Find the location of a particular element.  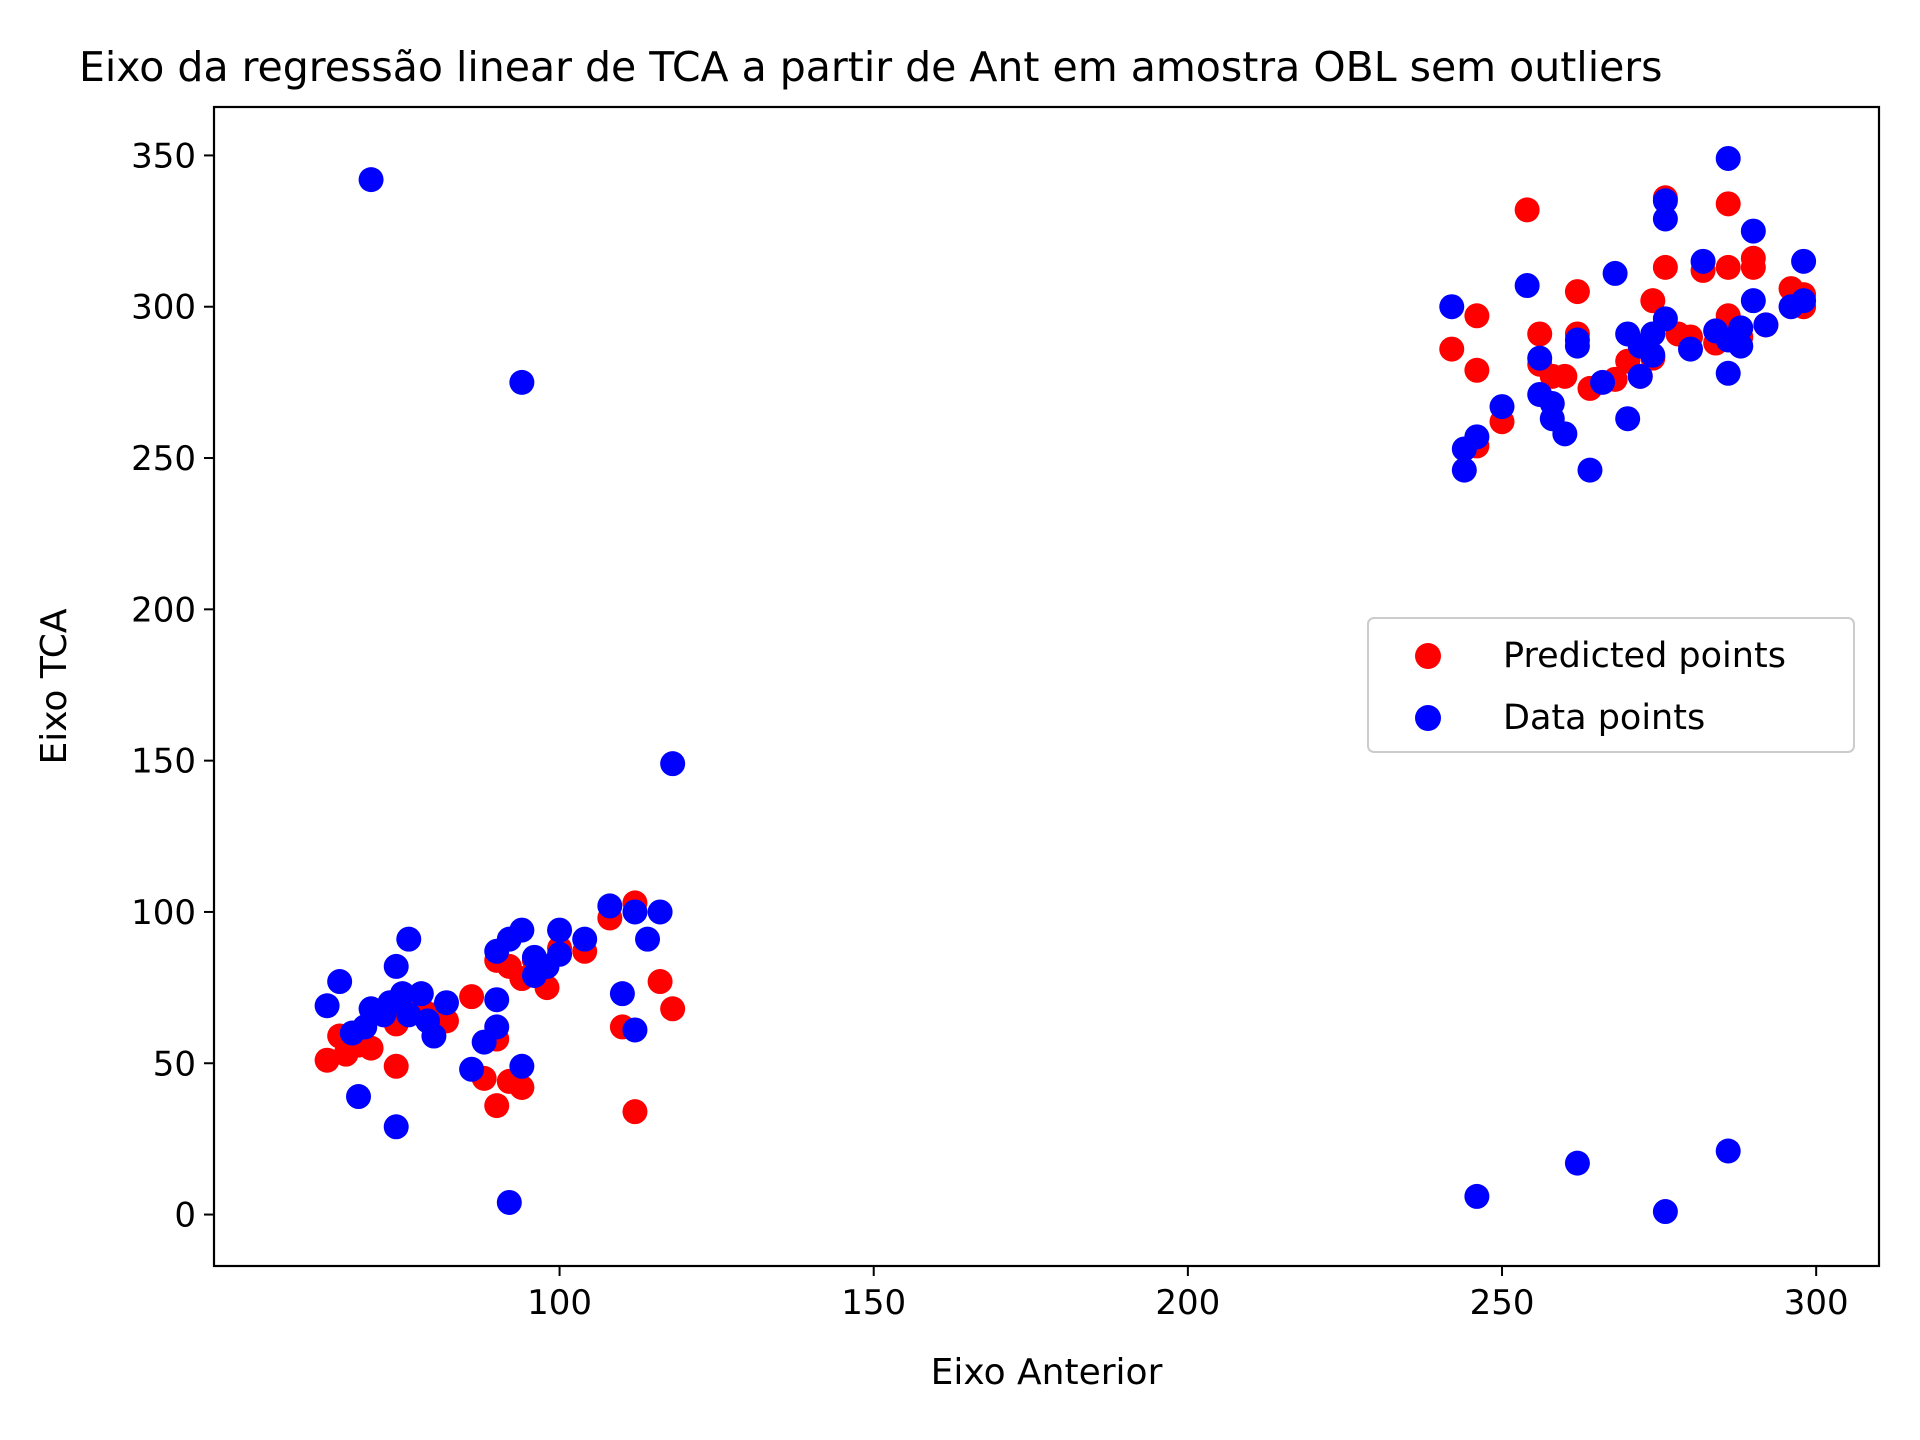

y-tick-label: 350 is located at coordinates (163, 156).